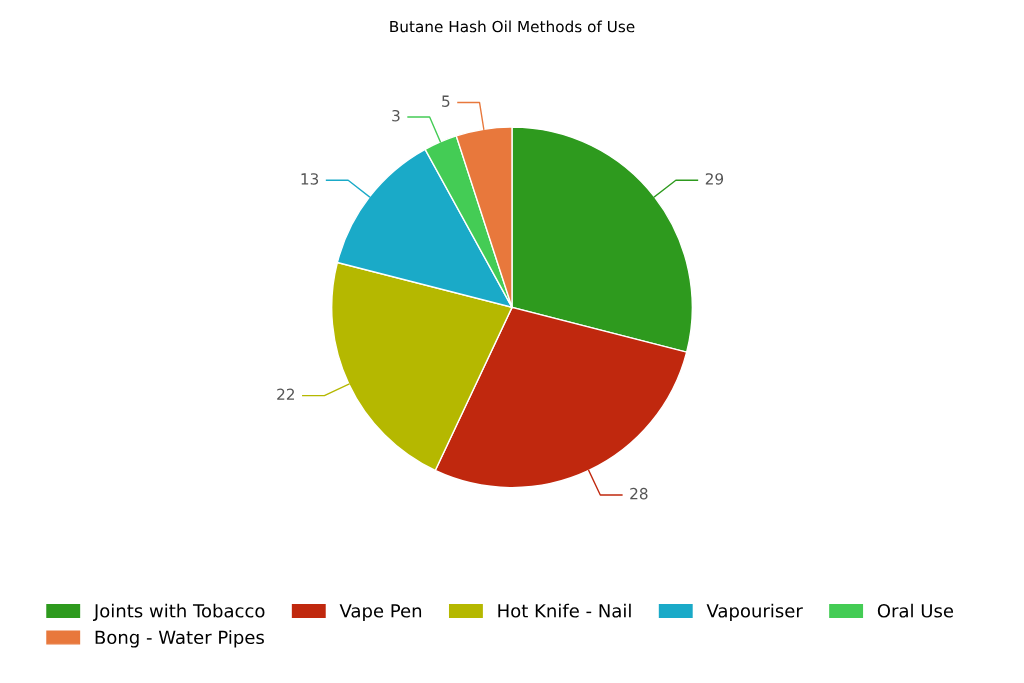 This screenshot has width=1024, height=683. What do you see at coordinates (310, 179) in the screenshot?
I see `data-label: 13` at bounding box center [310, 179].